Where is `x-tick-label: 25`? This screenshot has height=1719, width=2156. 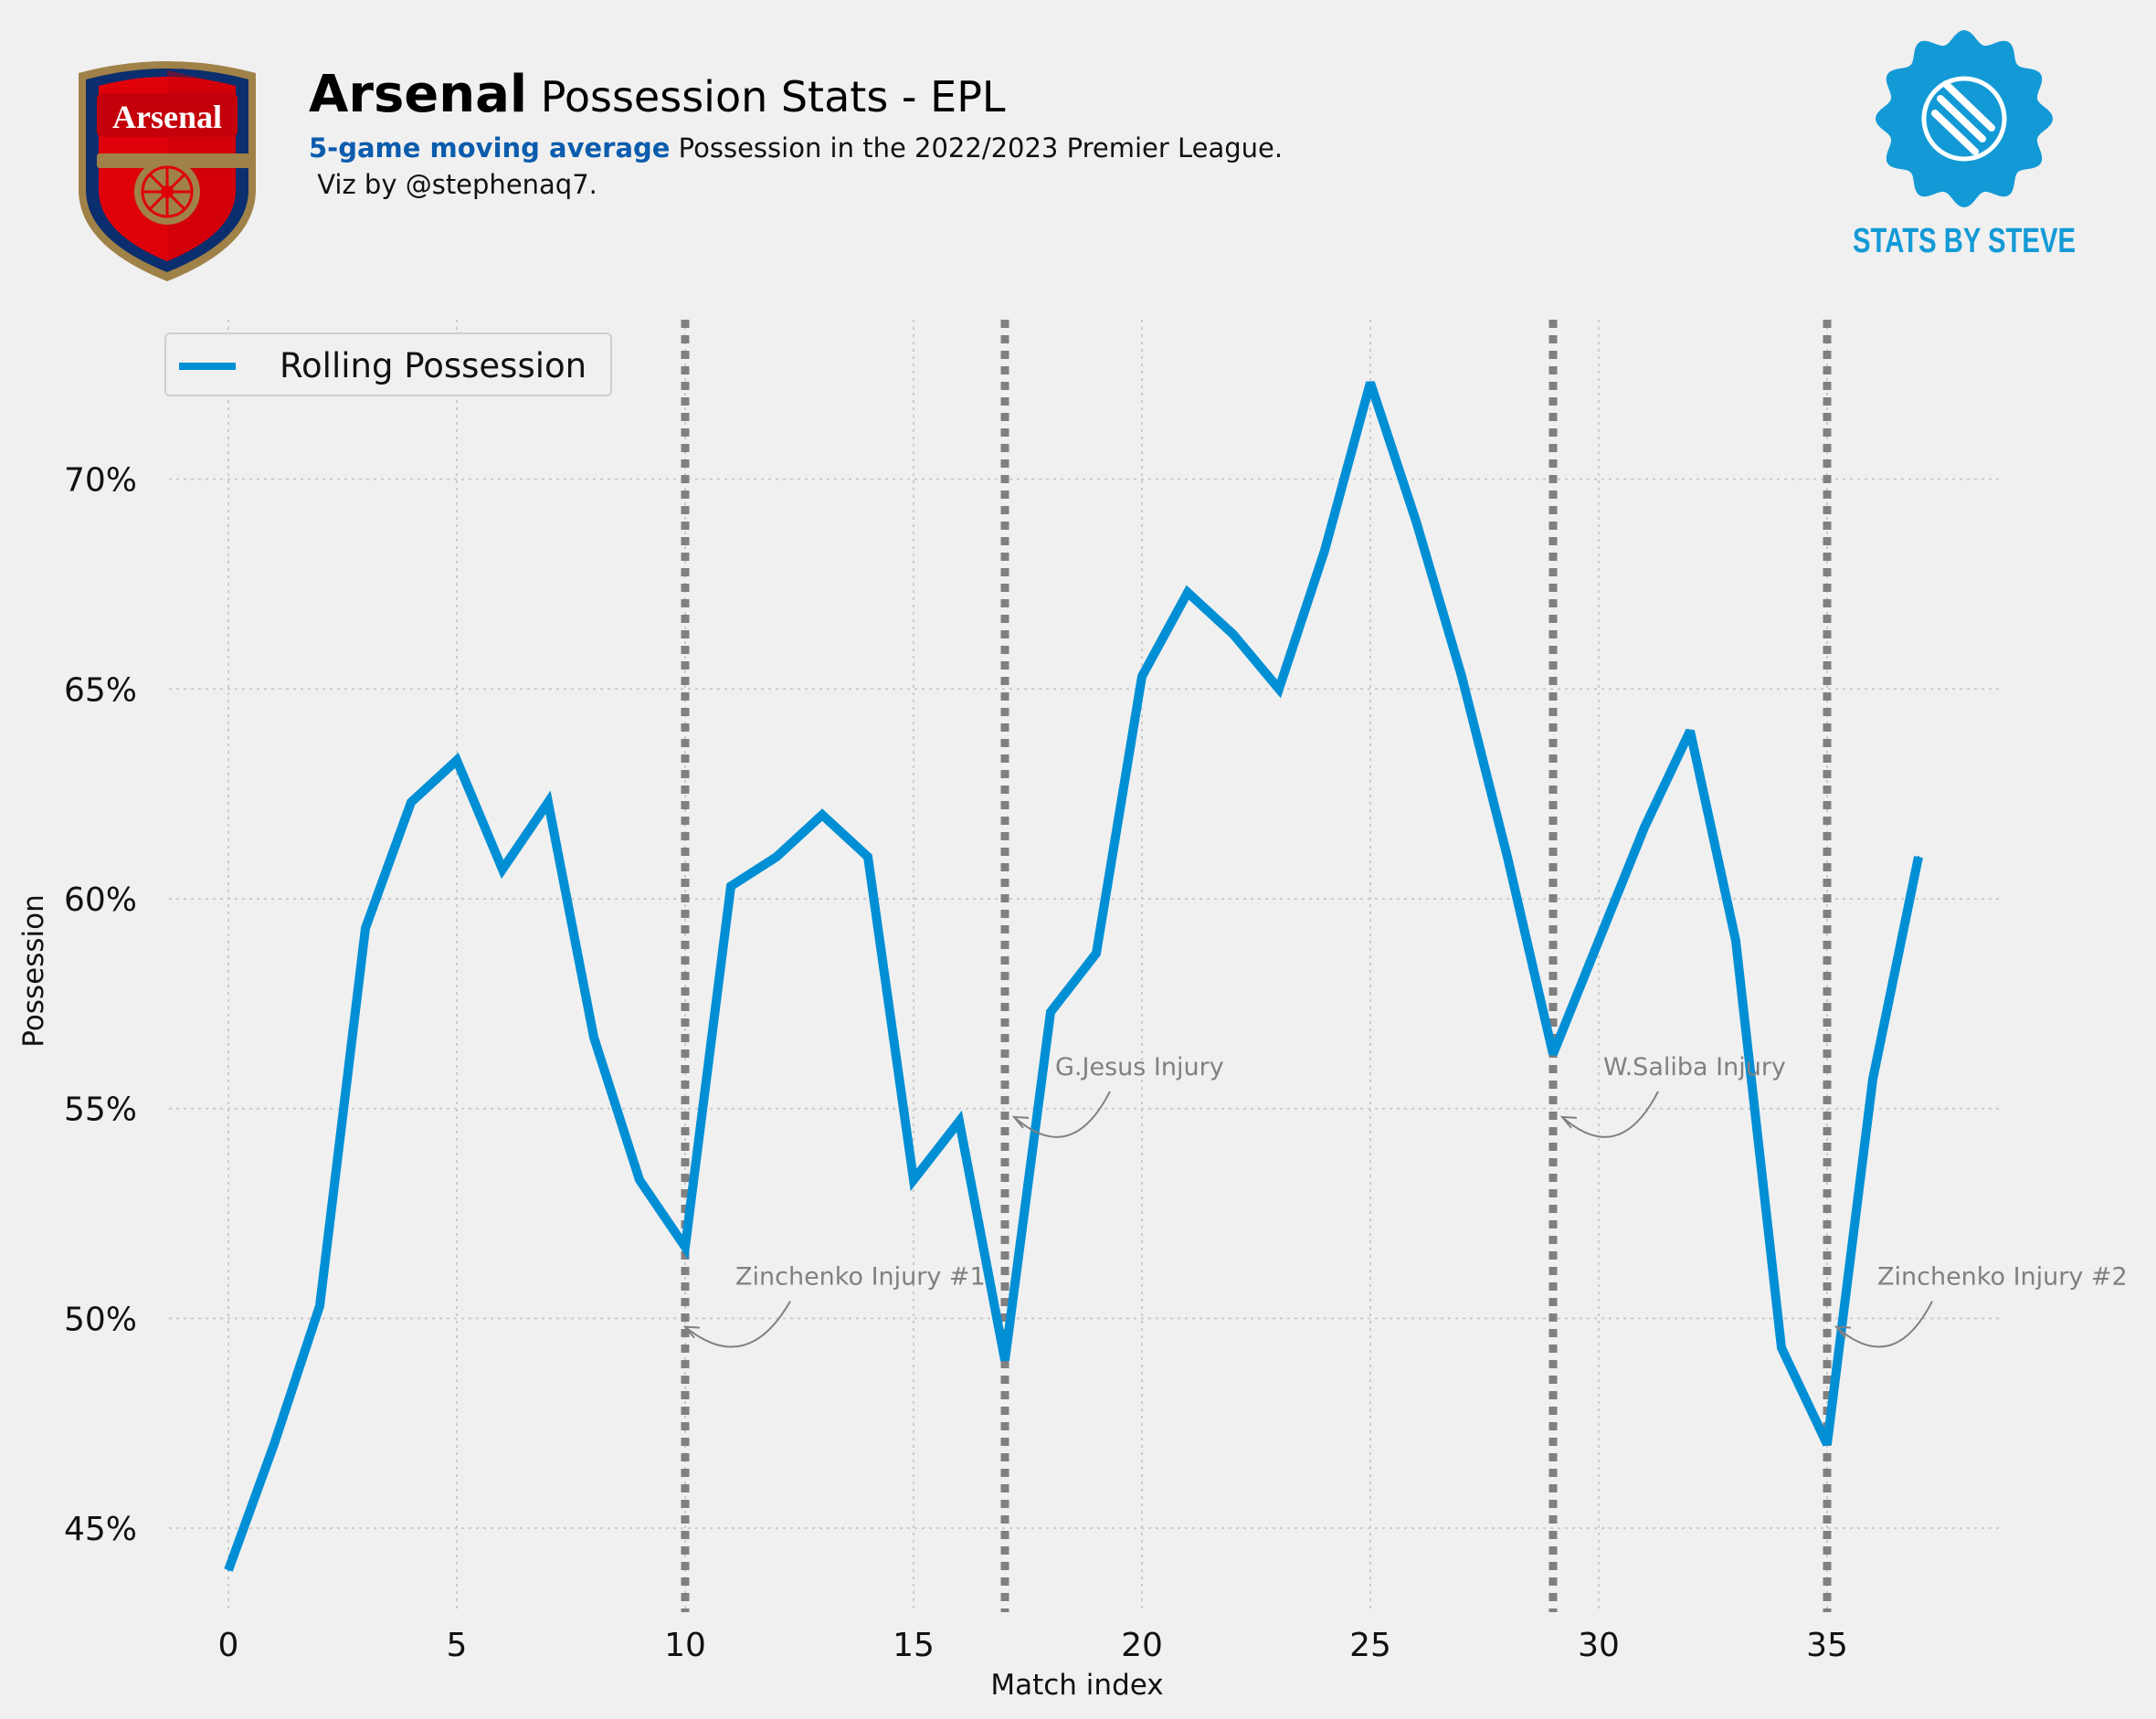 x-tick-label: 25 is located at coordinates (1370, 1645).